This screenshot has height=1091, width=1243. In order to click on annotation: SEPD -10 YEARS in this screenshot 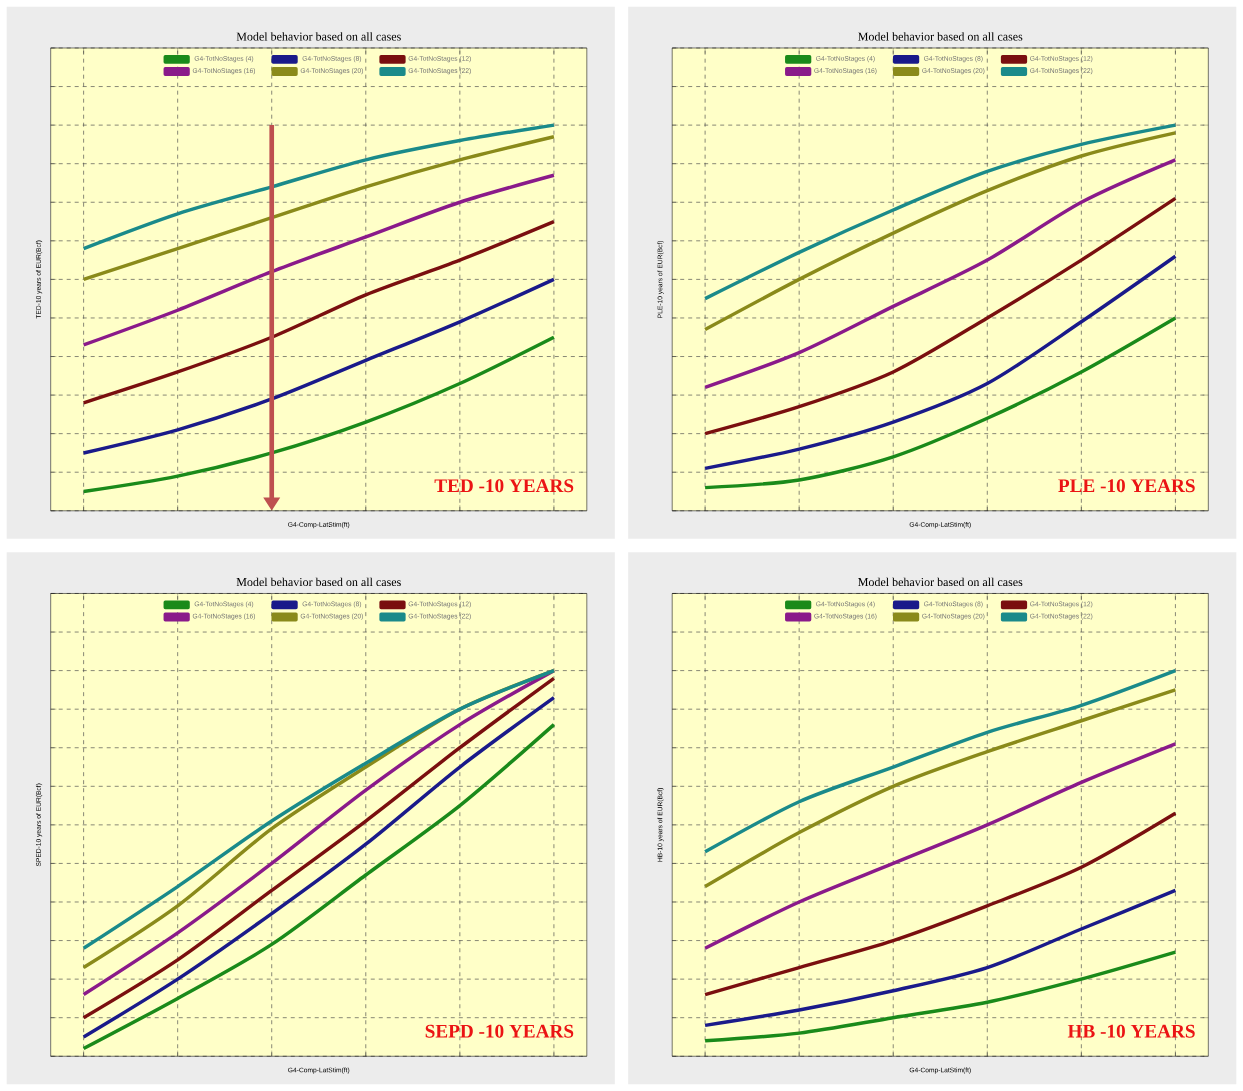, I will do `click(499, 1031)`.